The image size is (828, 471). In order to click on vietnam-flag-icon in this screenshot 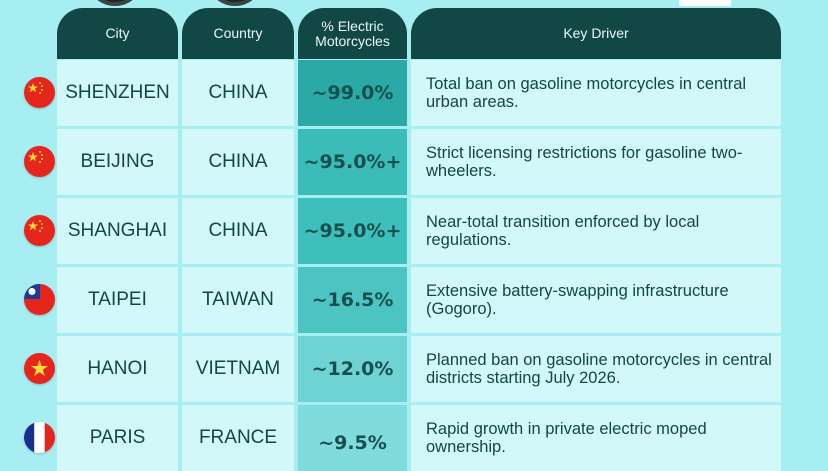, I will do `click(39, 368)`.